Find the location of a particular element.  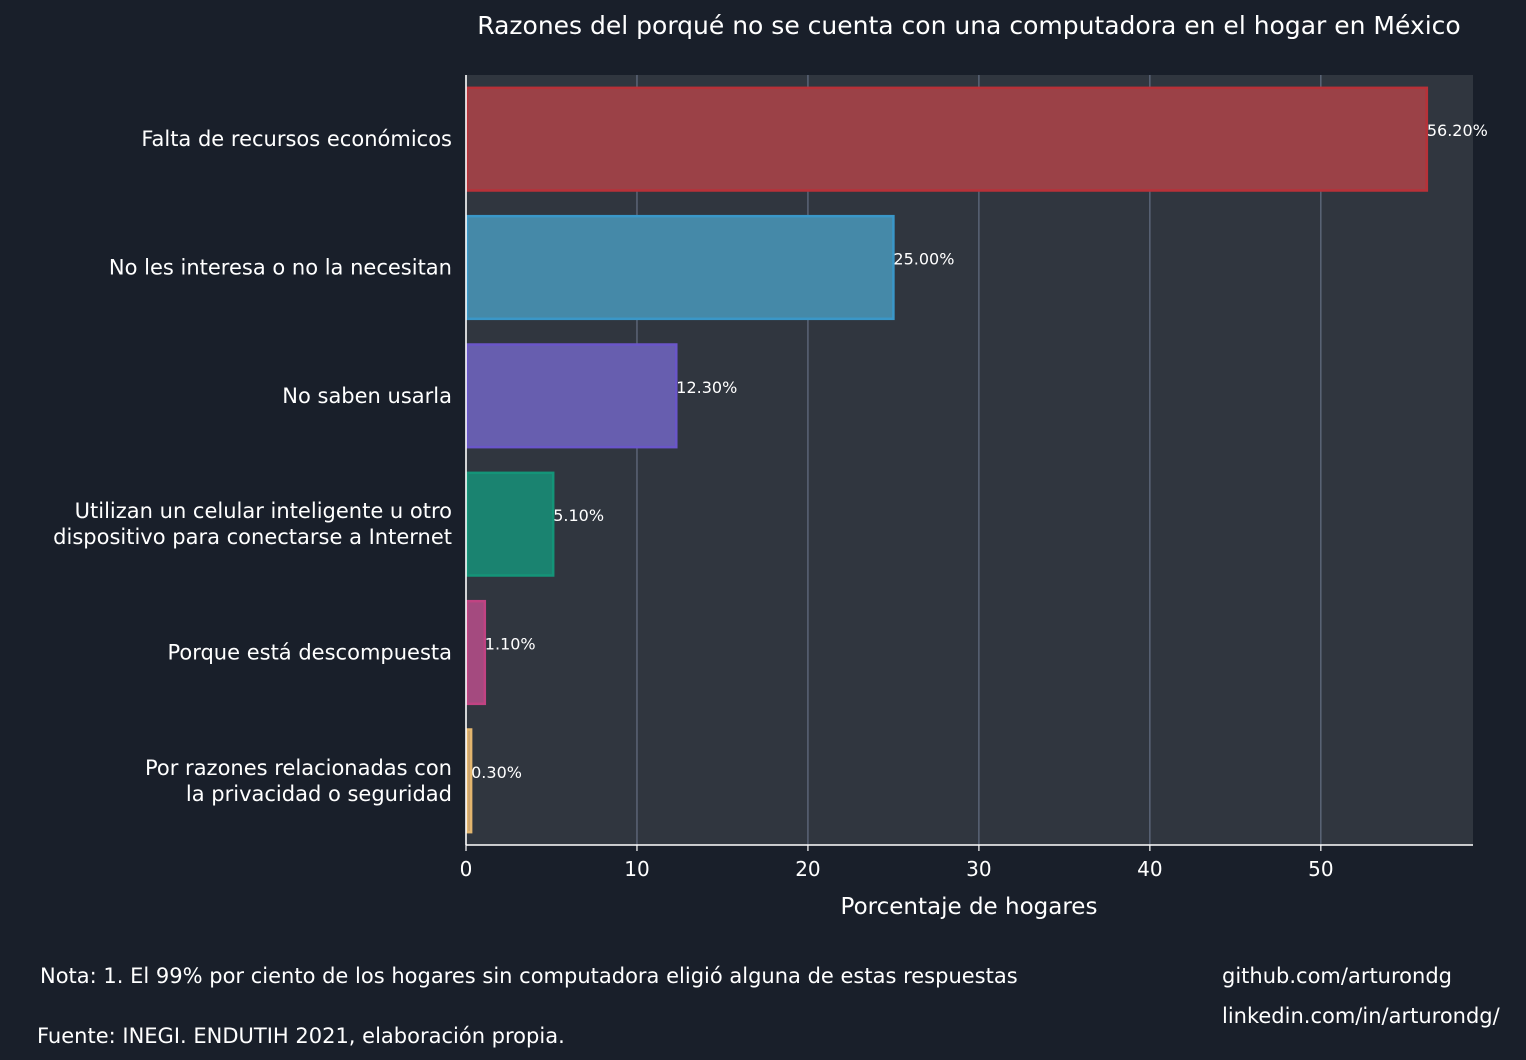

category-label-line: Utilizan un celular inteligente u otro is located at coordinates (263, 511).